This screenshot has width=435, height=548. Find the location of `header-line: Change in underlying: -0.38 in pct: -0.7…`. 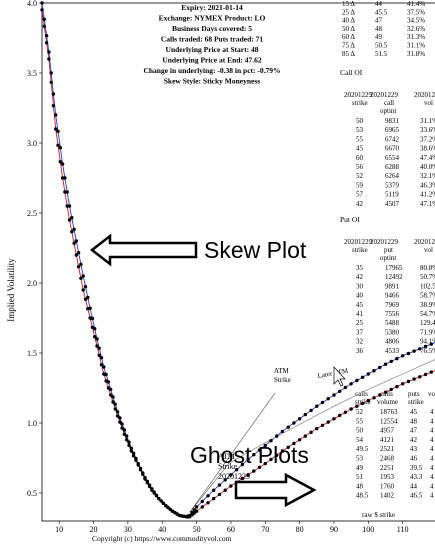

header-line: Change in underlying: -0.38 in pct: -0.7… is located at coordinates (211, 70).